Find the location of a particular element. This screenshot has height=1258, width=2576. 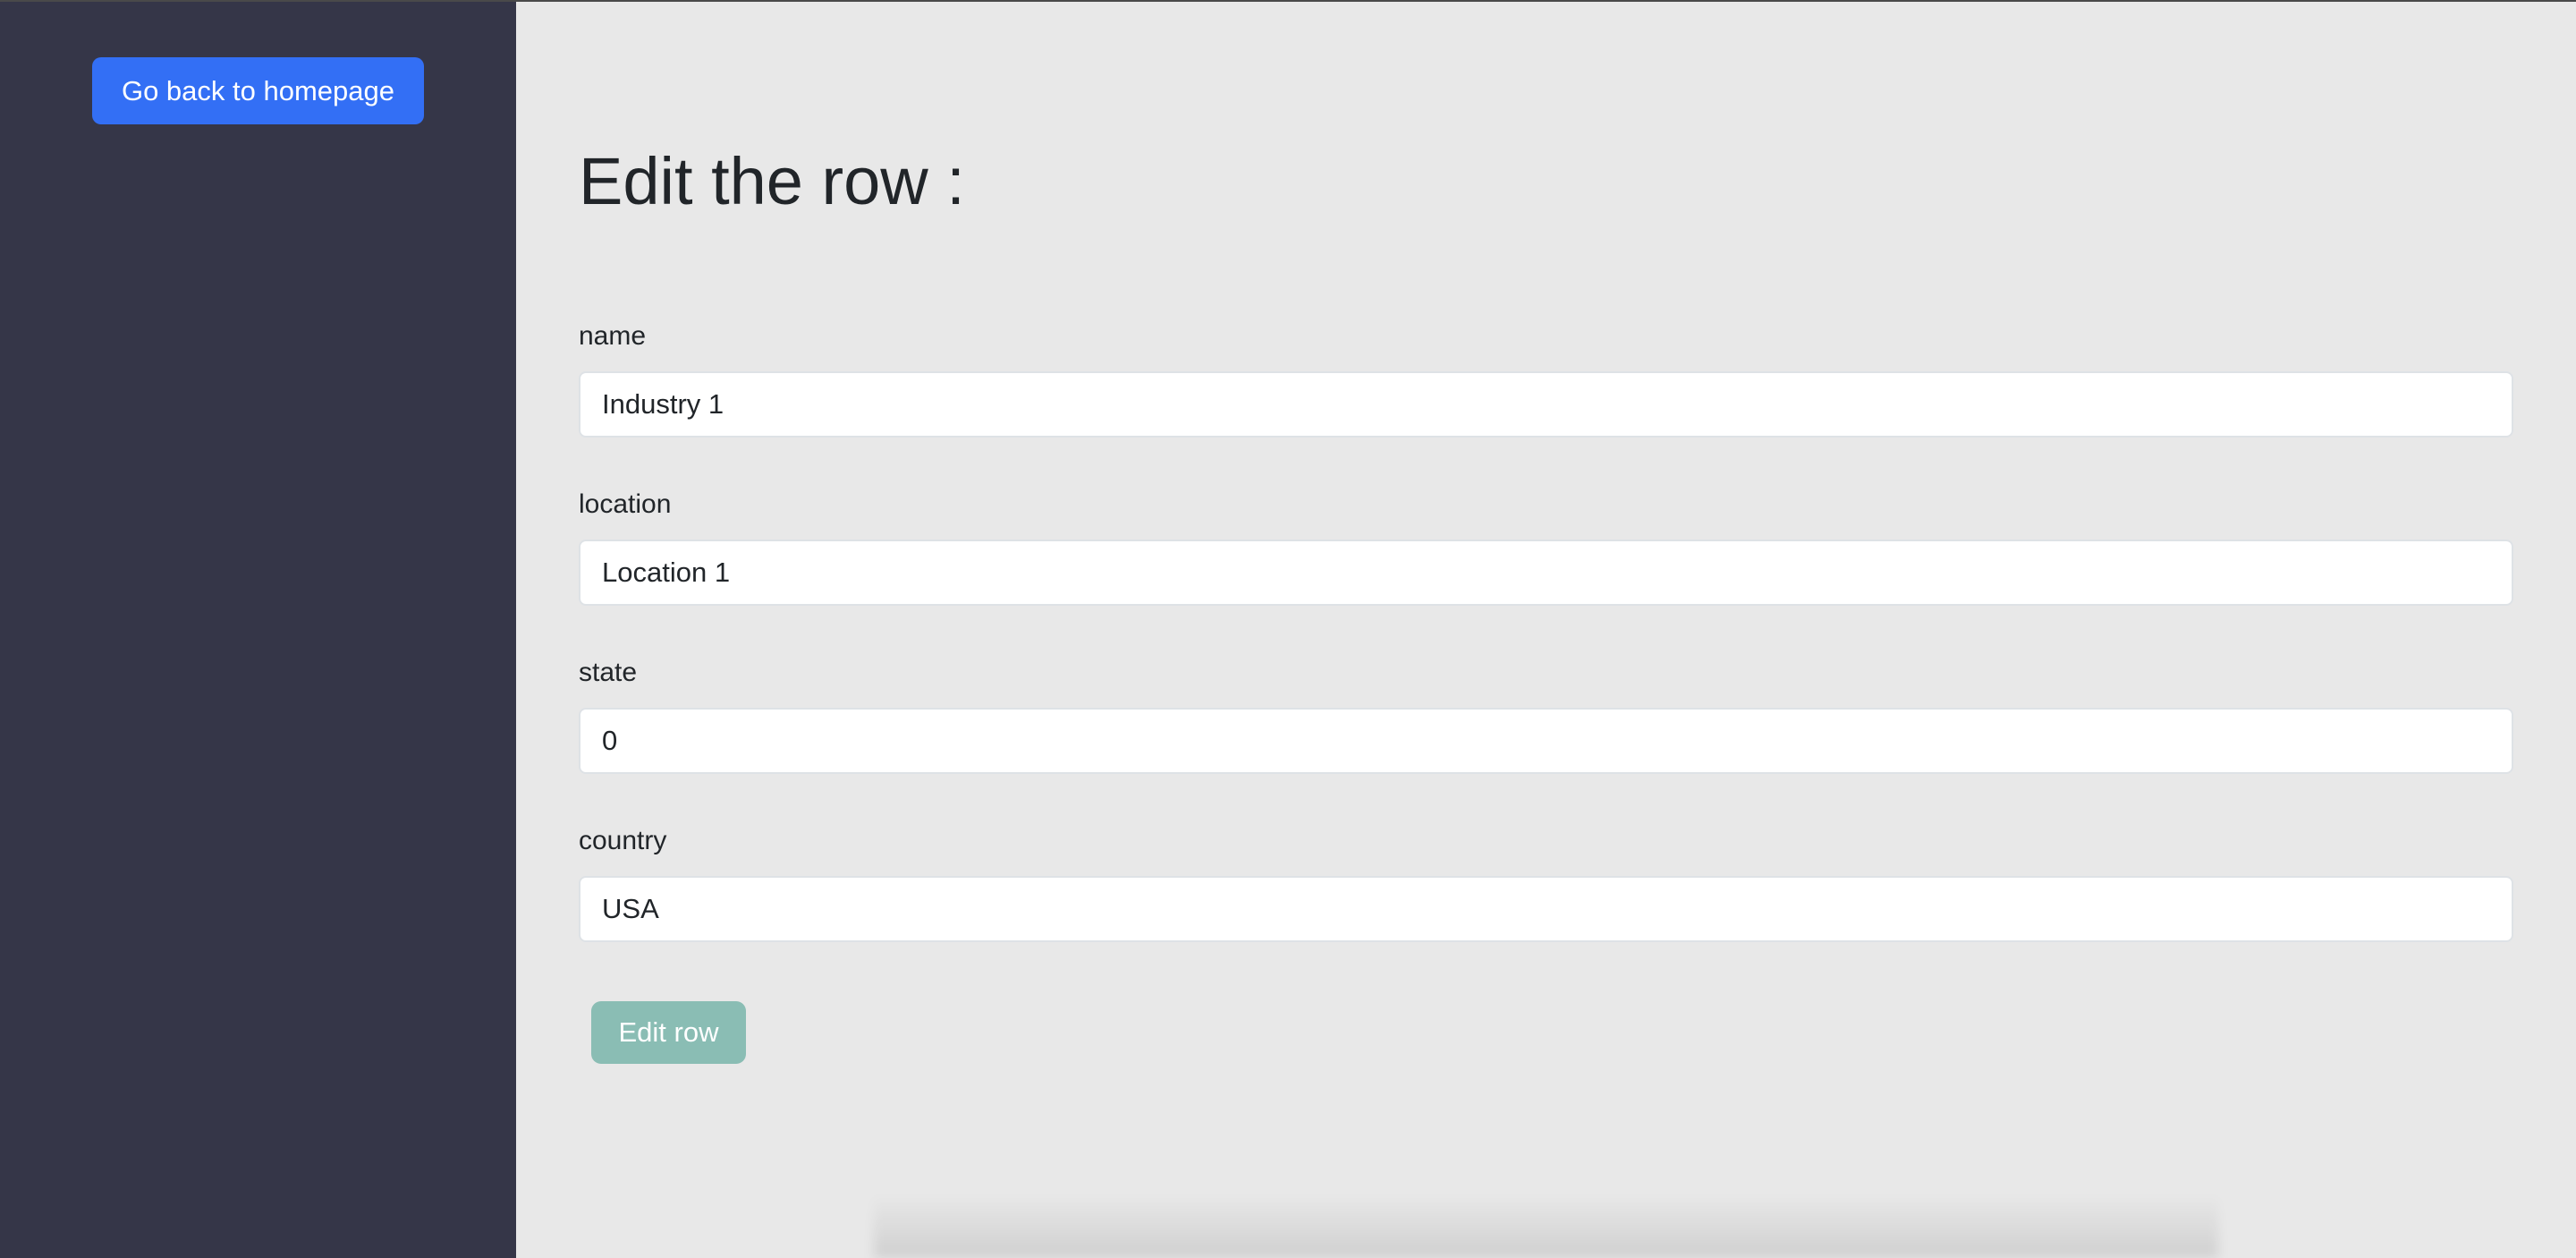

state-label: state is located at coordinates (608, 672).